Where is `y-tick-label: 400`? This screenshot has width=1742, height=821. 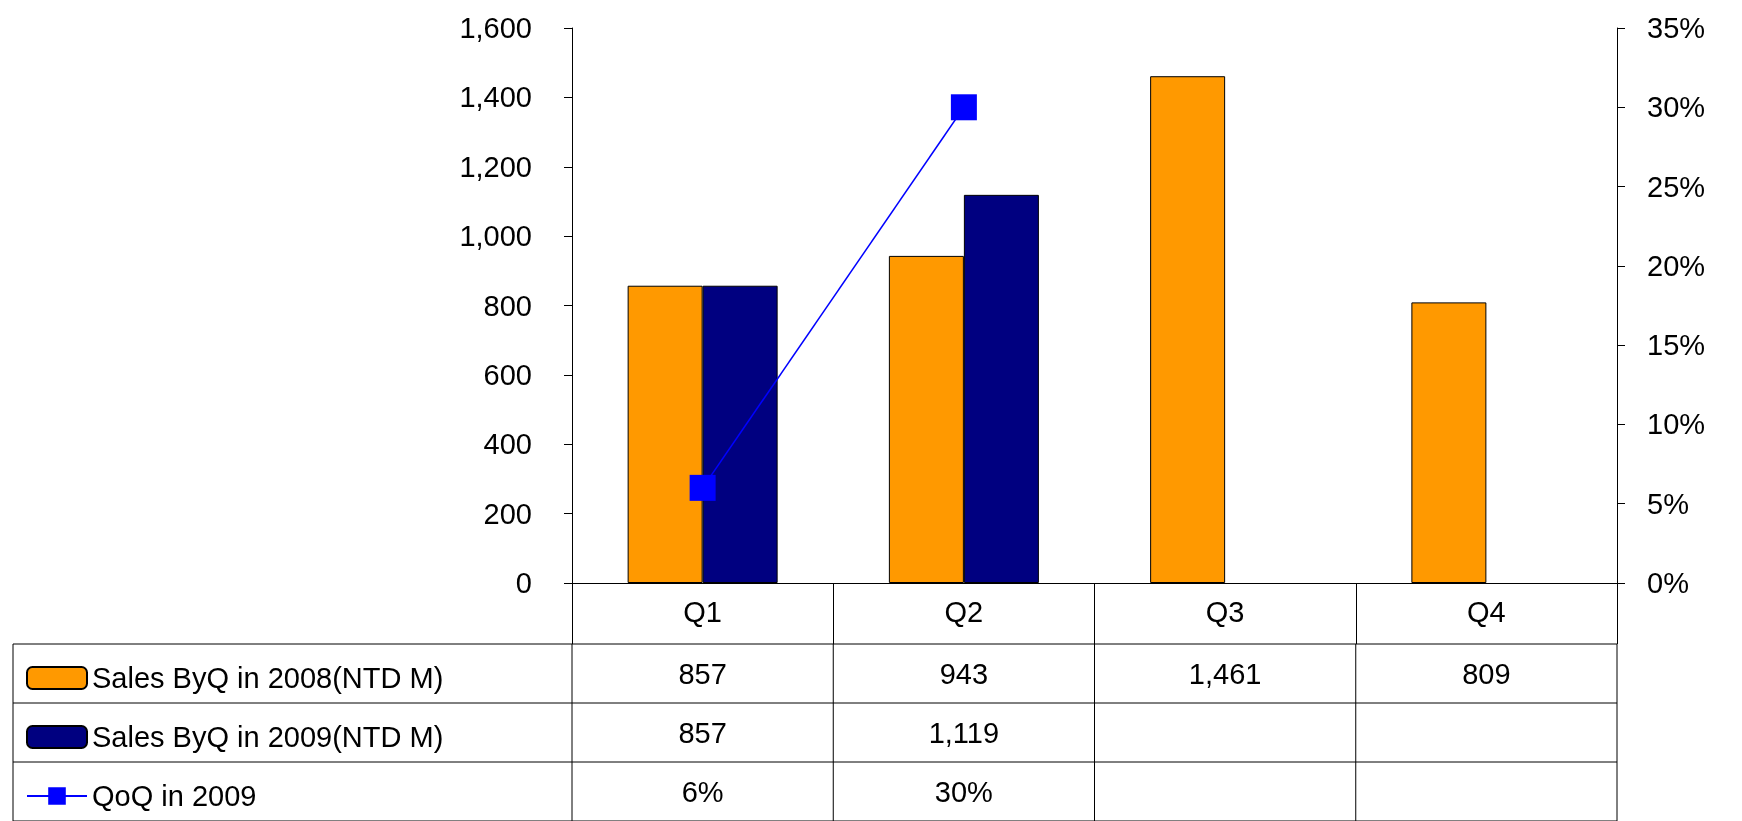 y-tick-label: 400 is located at coordinates (507, 444).